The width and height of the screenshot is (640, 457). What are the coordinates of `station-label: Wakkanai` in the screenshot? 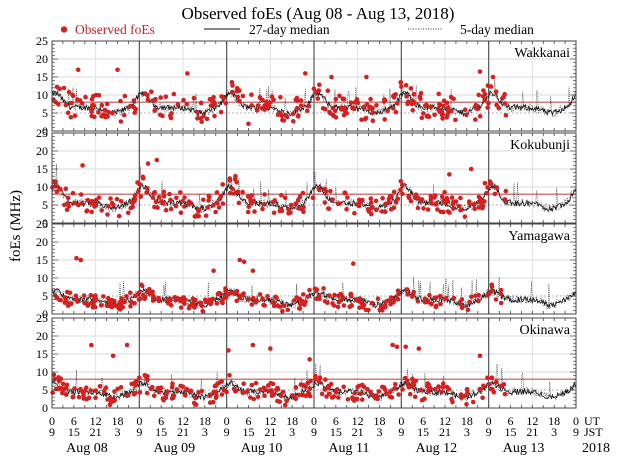 It's located at (542, 53).